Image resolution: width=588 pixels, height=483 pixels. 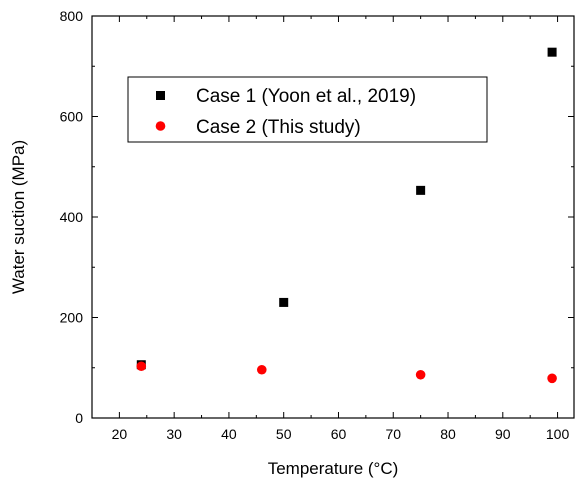 What do you see at coordinates (558, 434) in the screenshot?
I see `x-tick-label: 100` at bounding box center [558, 434].